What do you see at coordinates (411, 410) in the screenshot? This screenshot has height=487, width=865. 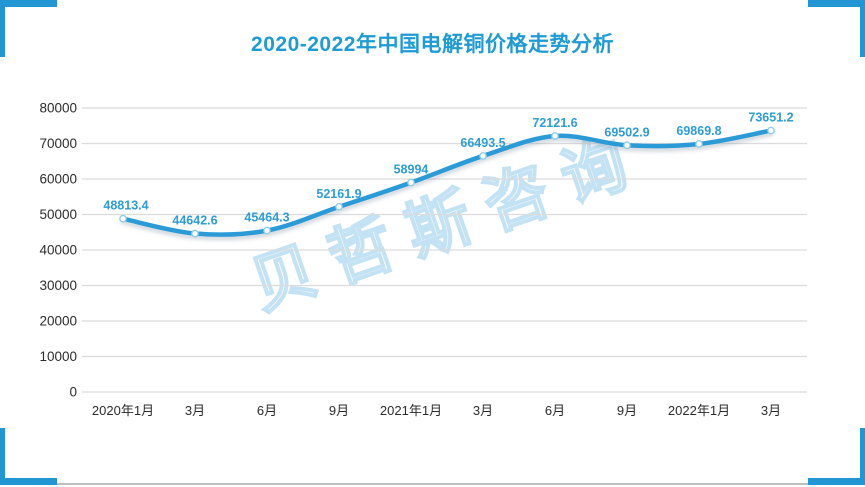 I see `x-tick-label: 2021年1月` at bounding box center [411, 410].